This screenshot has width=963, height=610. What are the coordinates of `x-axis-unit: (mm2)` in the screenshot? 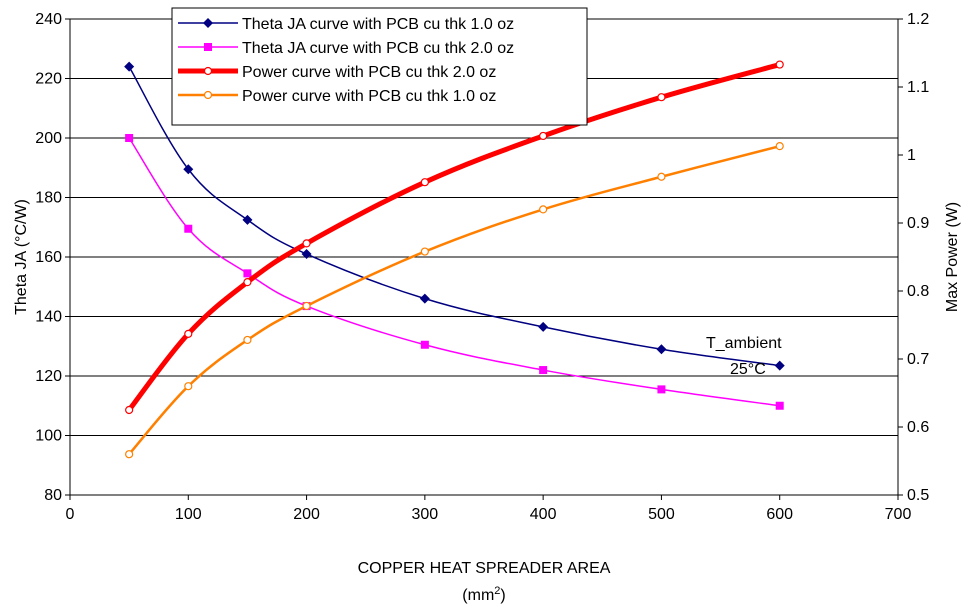 It's located at (483, 594).